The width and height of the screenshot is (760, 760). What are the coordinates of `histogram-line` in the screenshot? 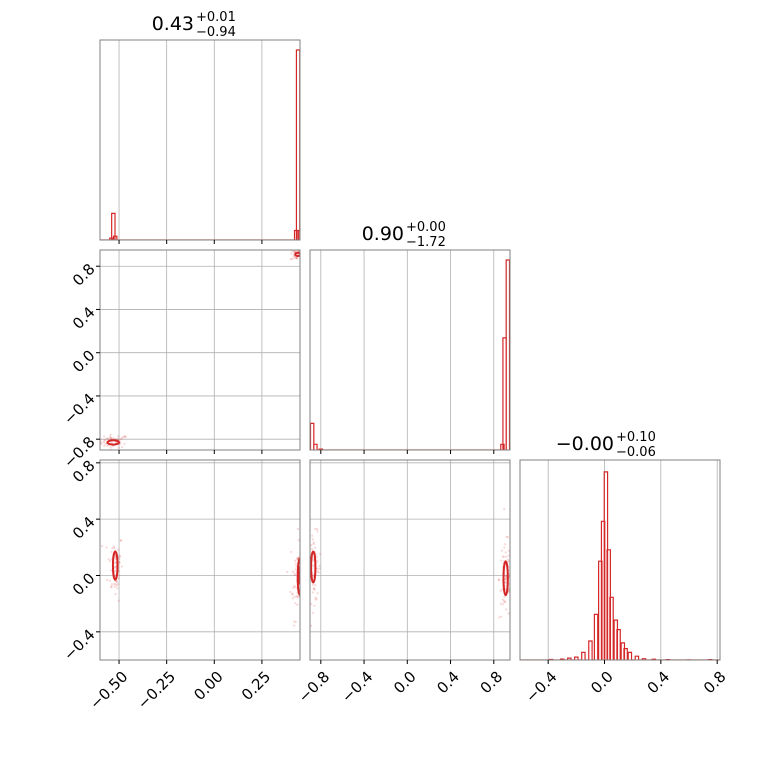 It's located at (410, 354).